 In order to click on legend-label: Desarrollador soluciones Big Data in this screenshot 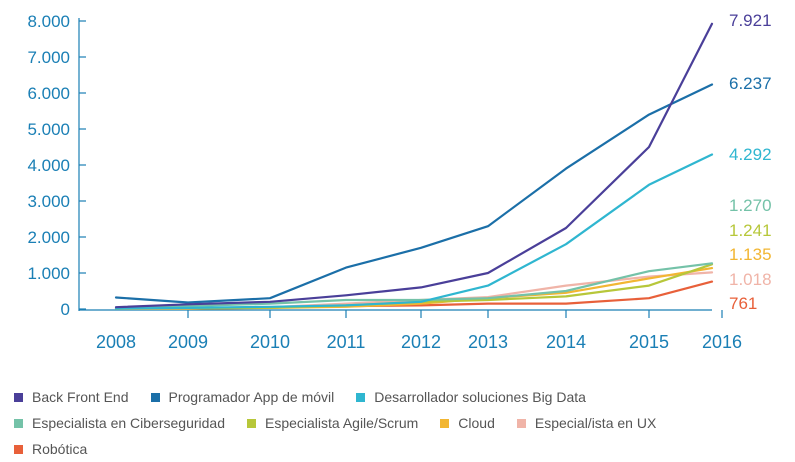, I will do `click(480, 397)`.